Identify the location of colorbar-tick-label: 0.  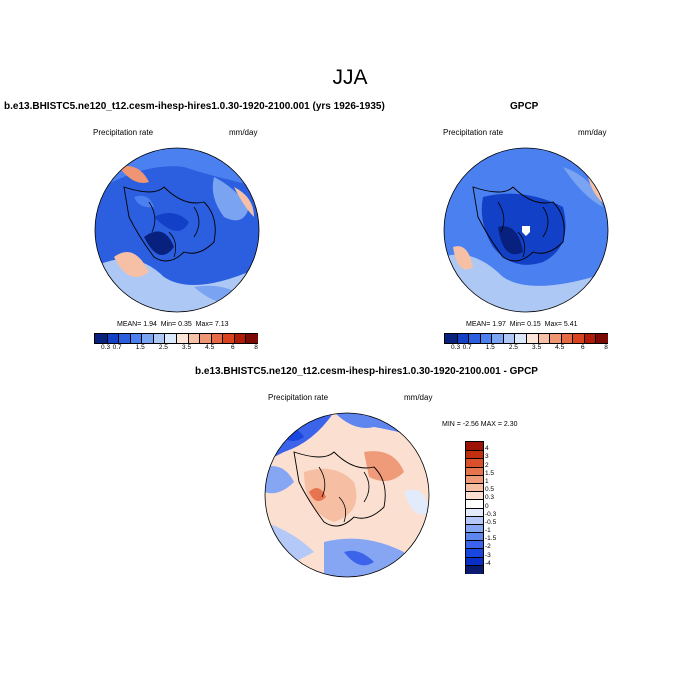
(487, 506).